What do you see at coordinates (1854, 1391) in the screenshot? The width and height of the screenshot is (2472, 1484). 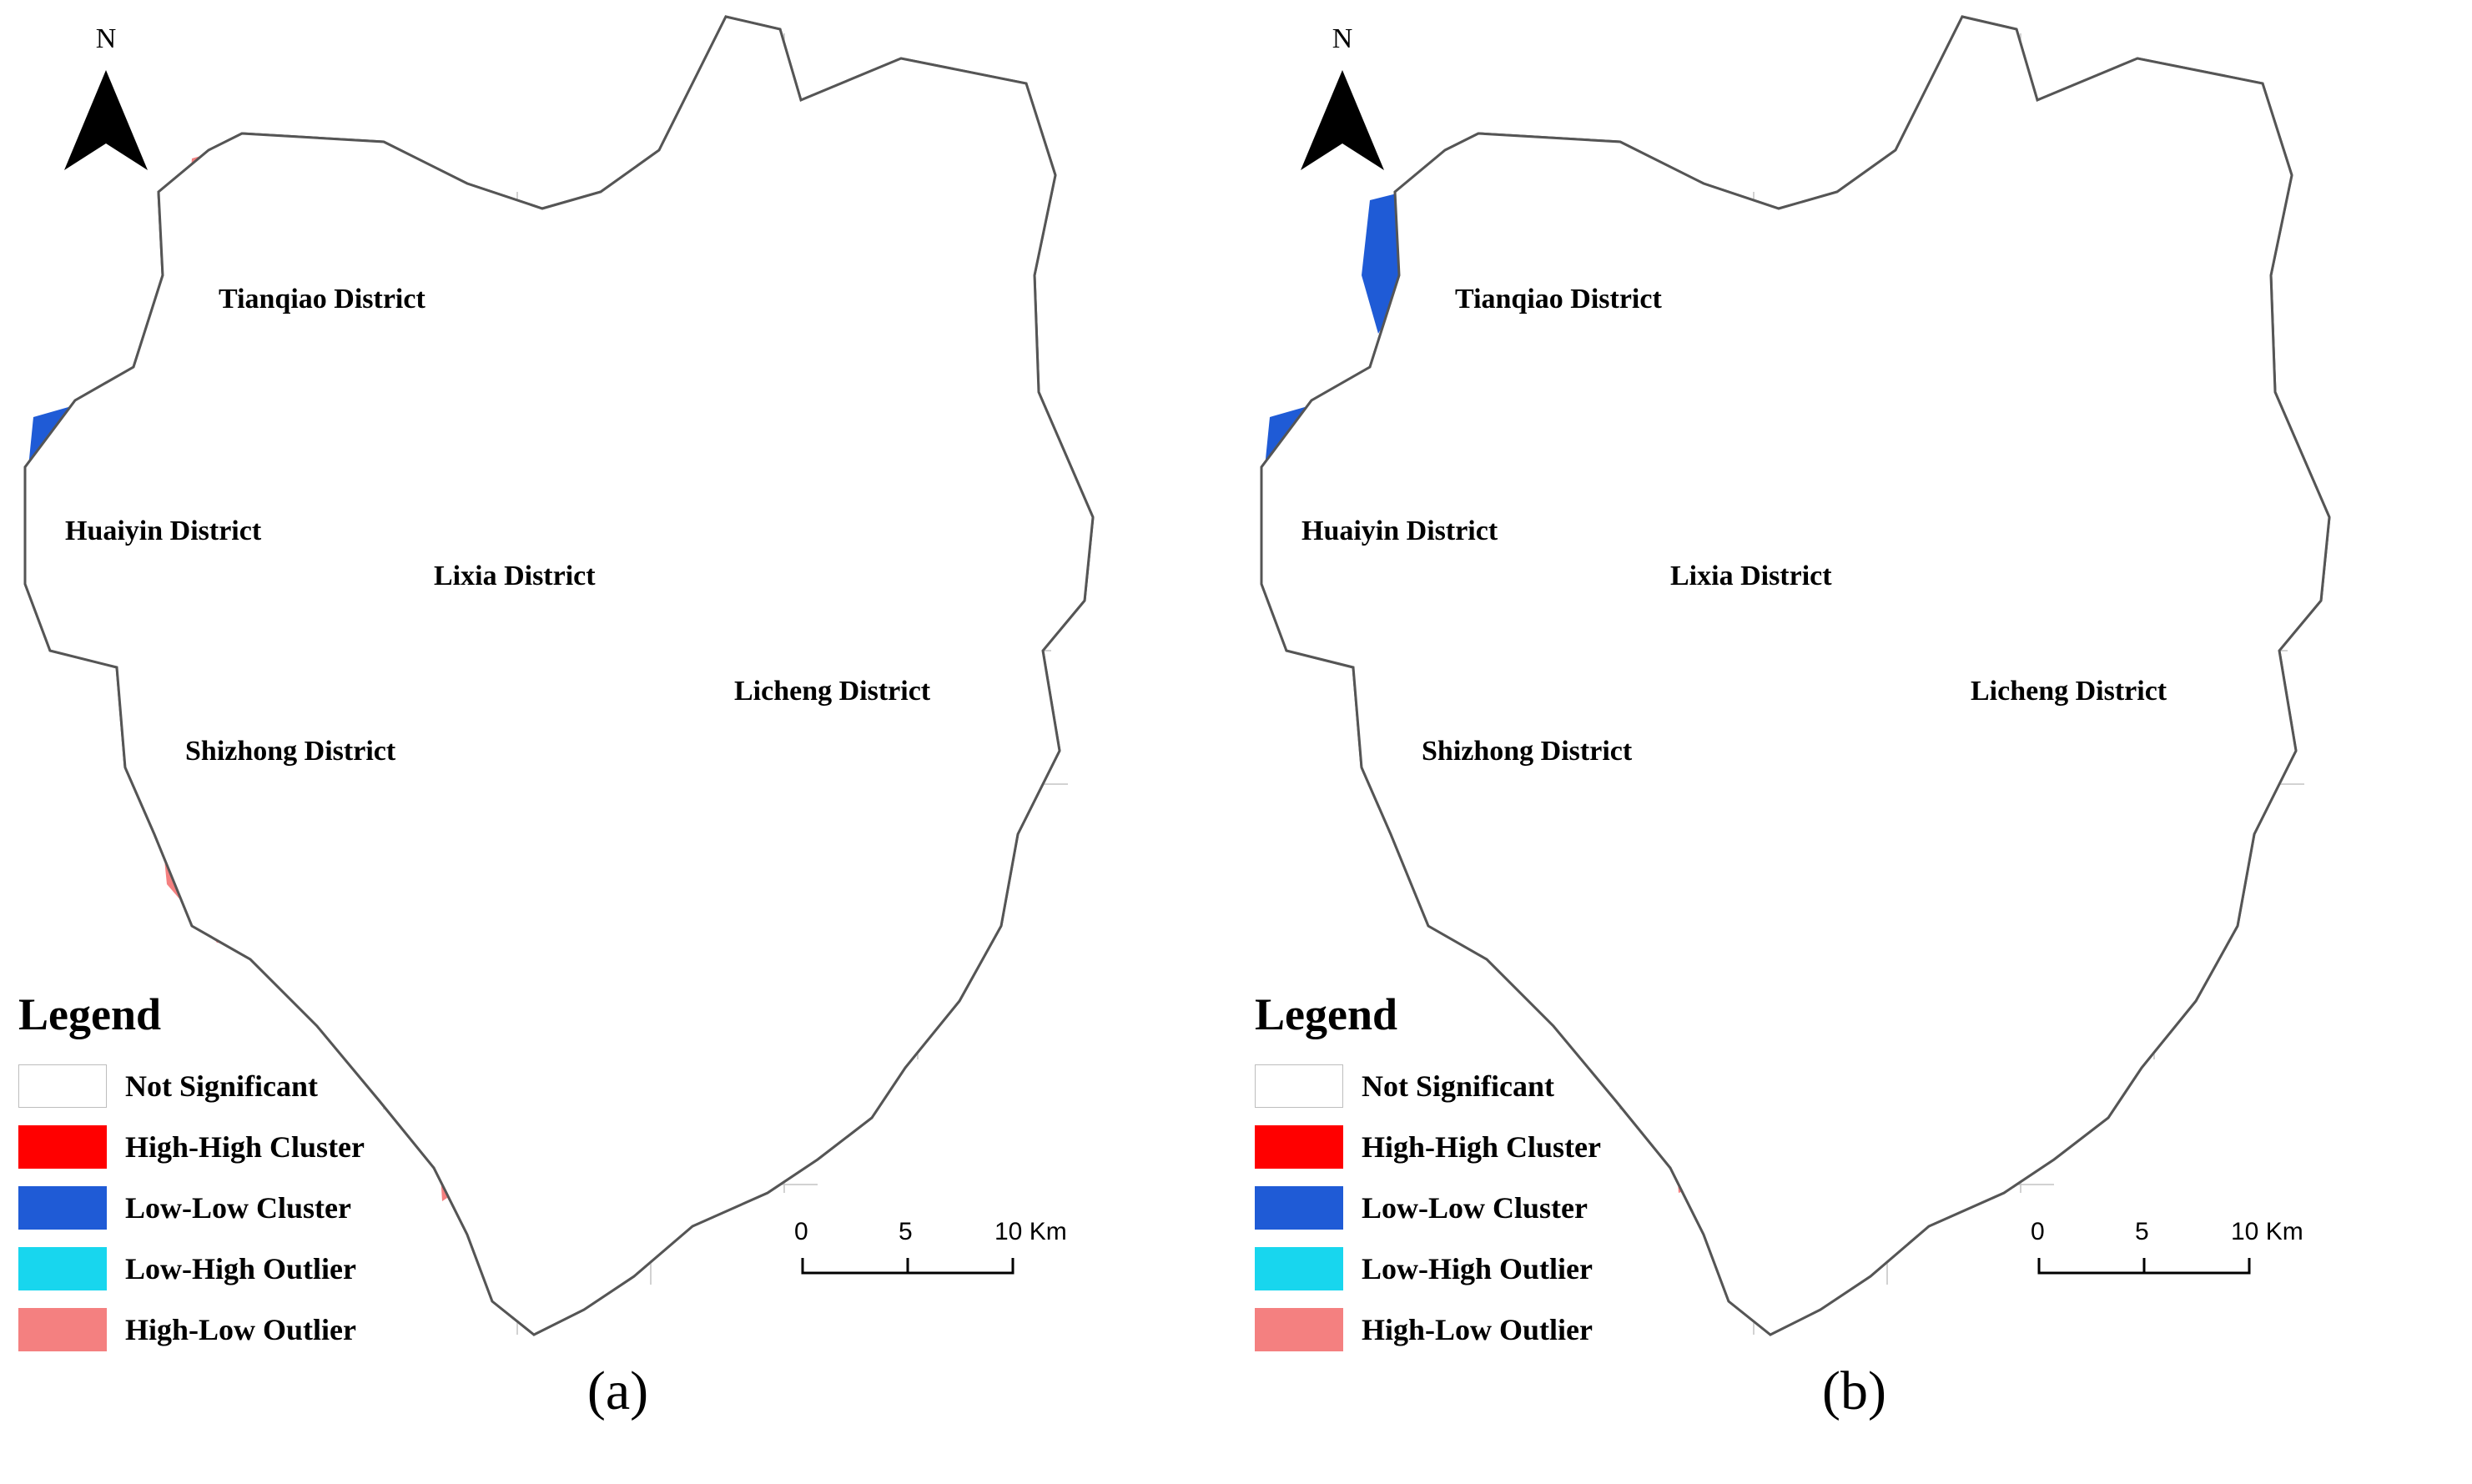 I see `panel-caption-b: (b)` at bounding box center [1854, 1391].